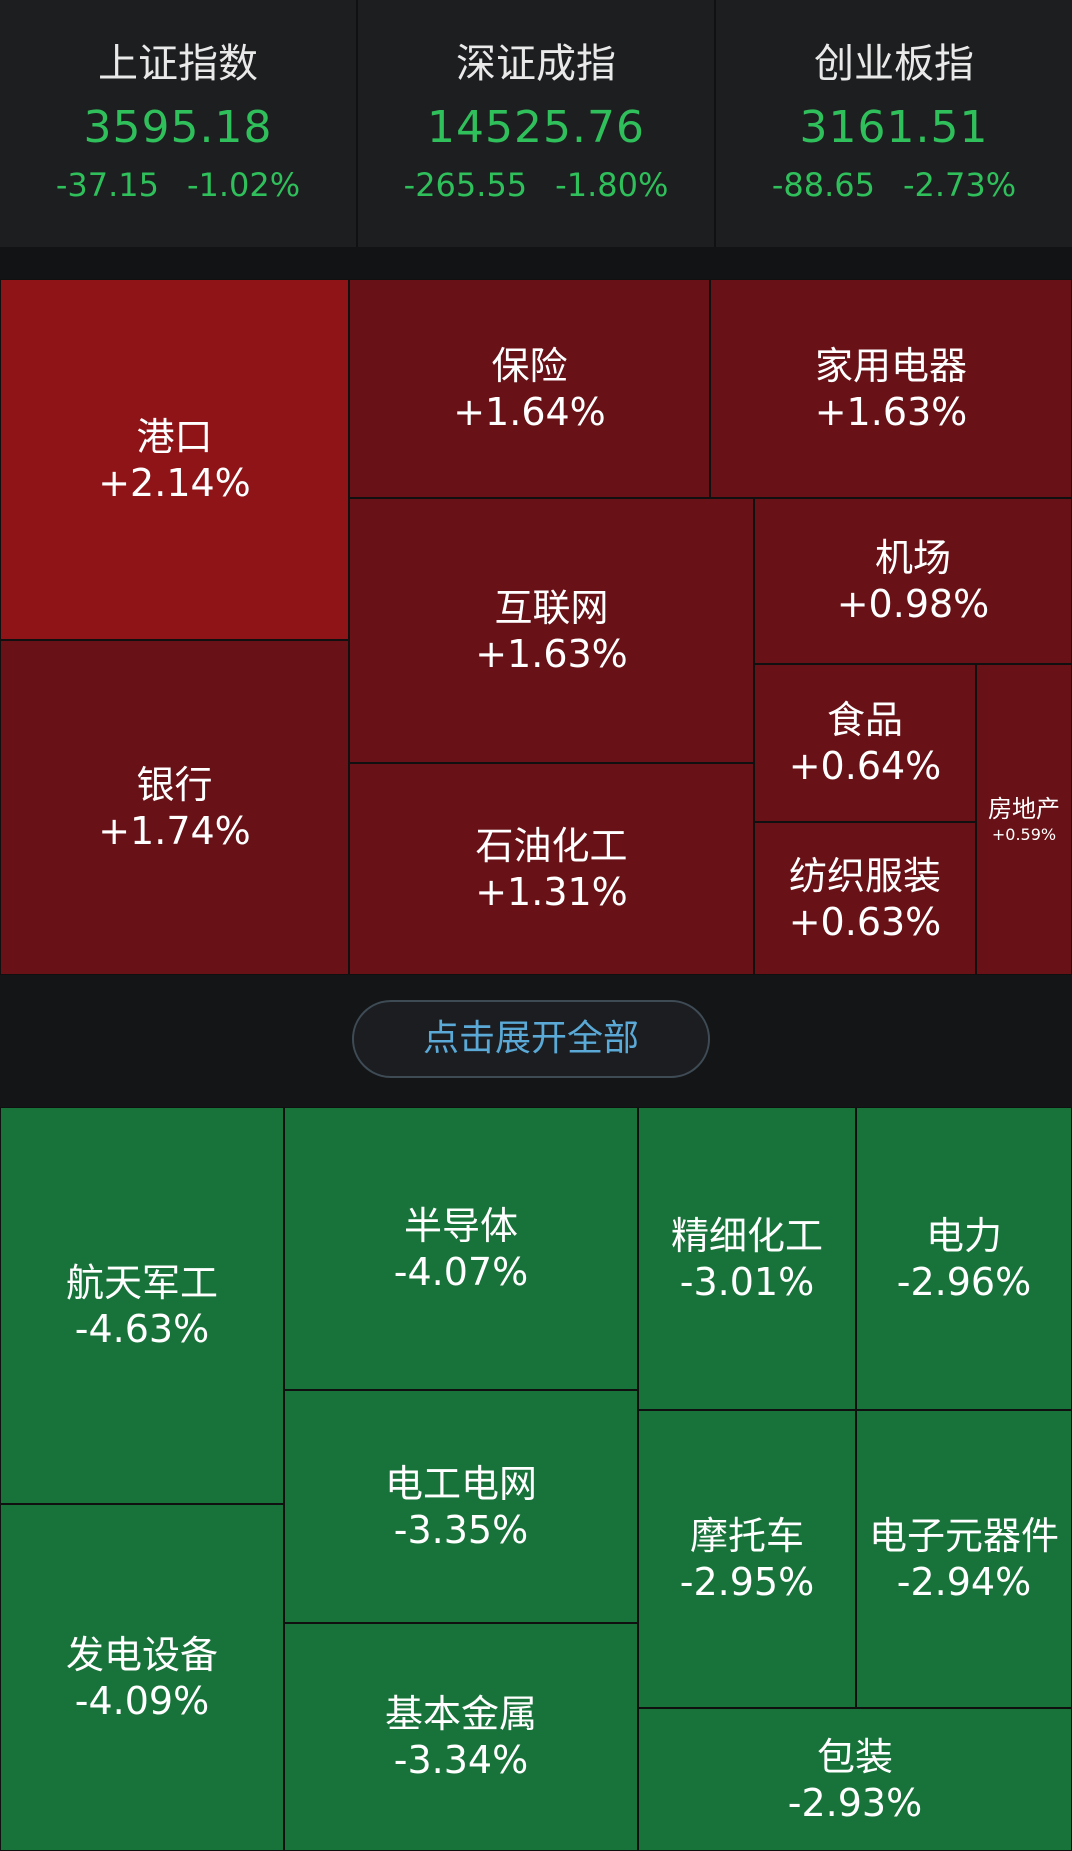 Image resolution: width=1072 pixels, height=1851 pixels. Describe the element at coordinates (529, 365) in the screenshot. I see `sector-name: 保险` at that location.